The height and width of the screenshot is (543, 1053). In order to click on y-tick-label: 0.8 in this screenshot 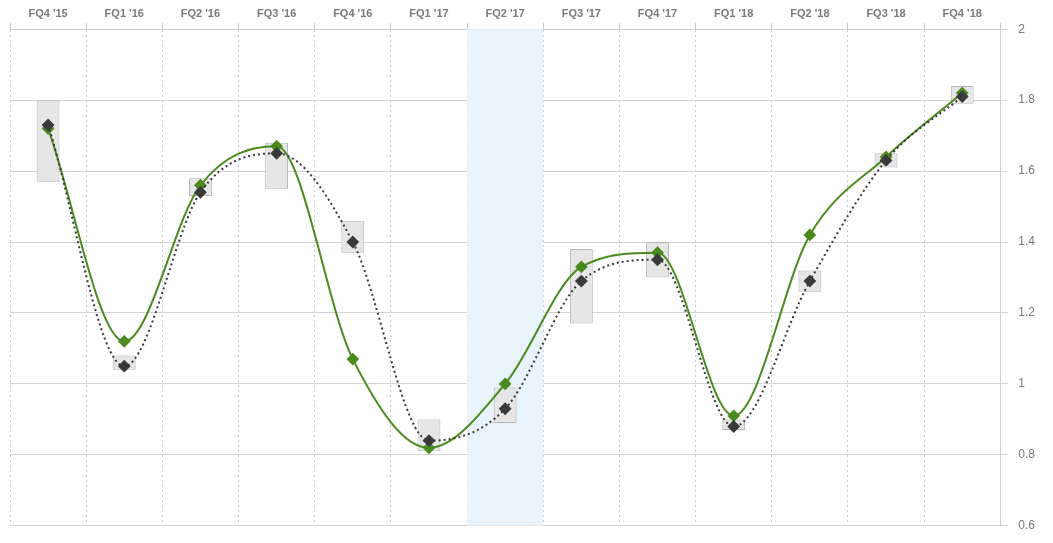, I will do `click(1027, 454)`.